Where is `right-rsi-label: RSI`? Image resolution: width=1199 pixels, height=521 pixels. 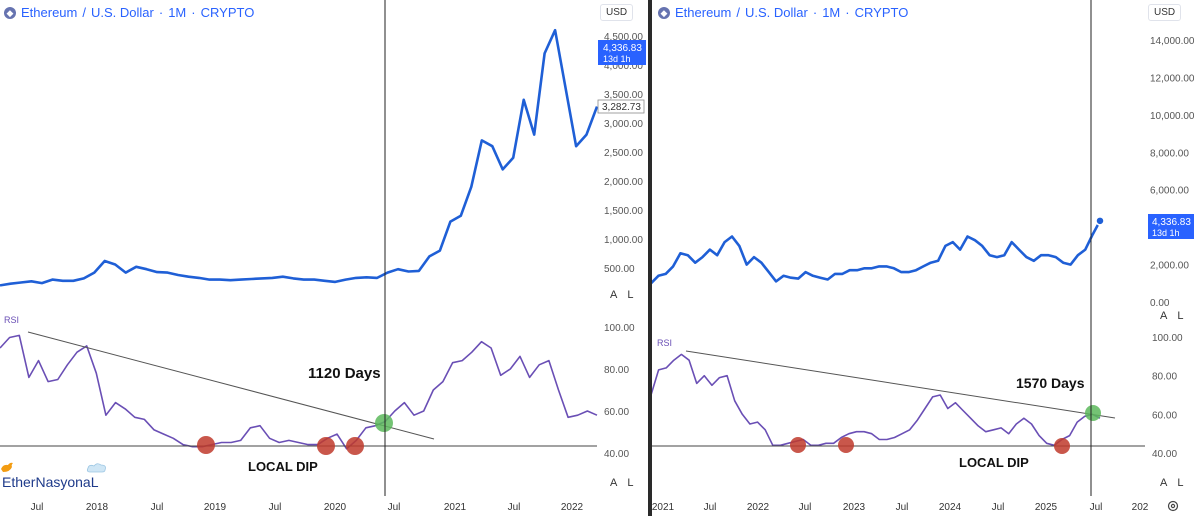 right-rsi-label: RSI is located at coordinates (664, 343).